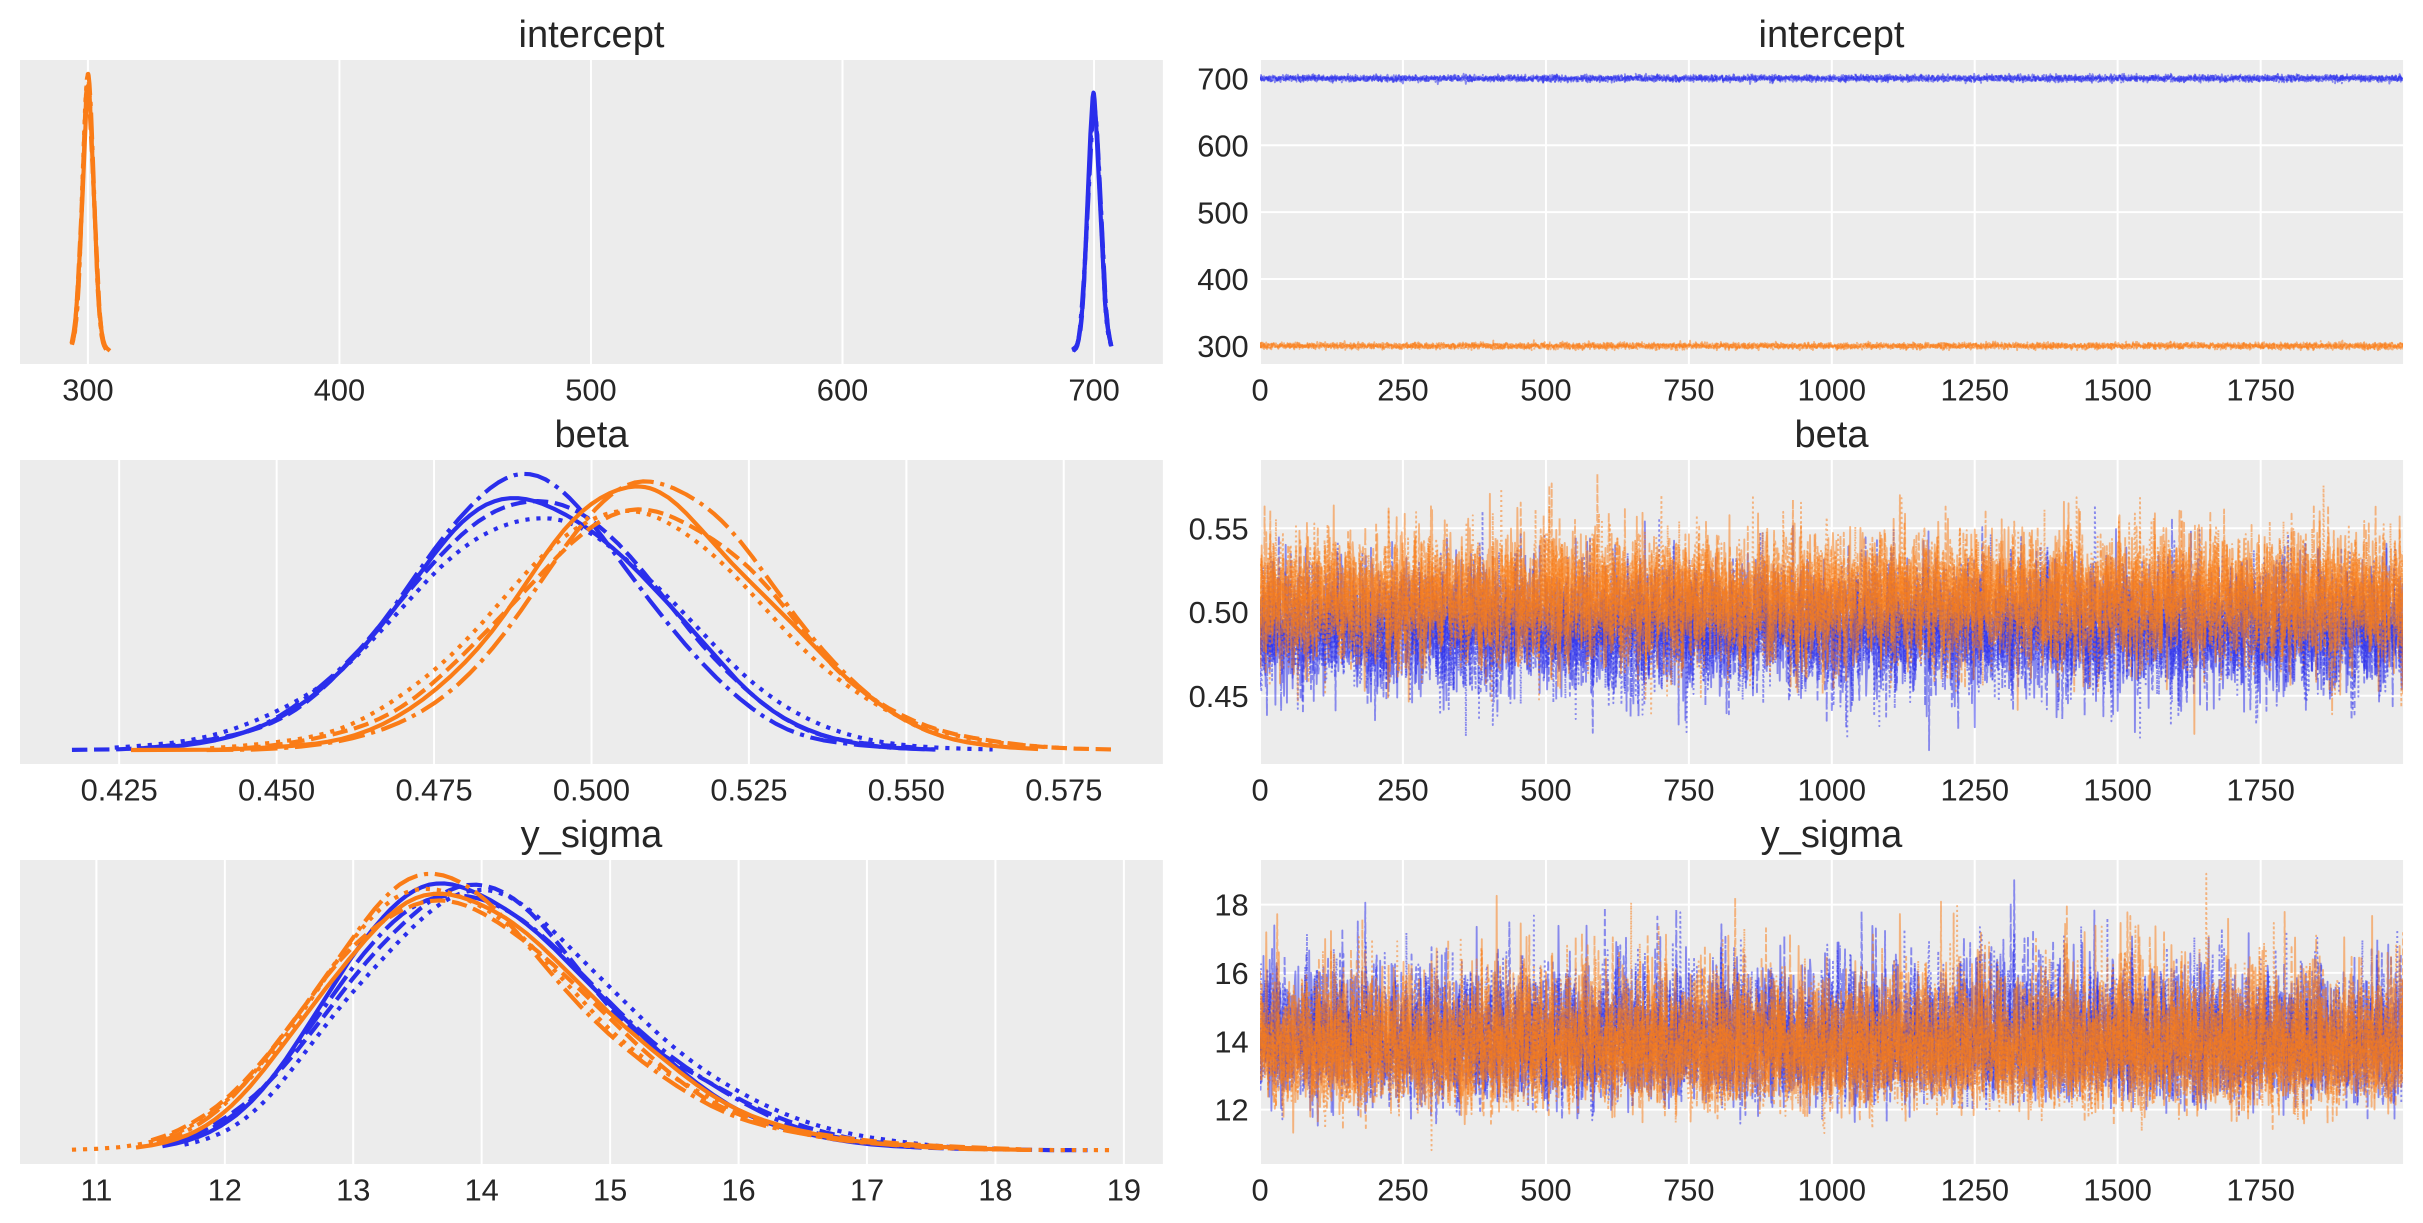 This screenshot has height=1223, width=2423. What do you see at coordinates (119, 790) in the screenshot?
I see `svg-text: 0.425` at bounding box center [119, 790].